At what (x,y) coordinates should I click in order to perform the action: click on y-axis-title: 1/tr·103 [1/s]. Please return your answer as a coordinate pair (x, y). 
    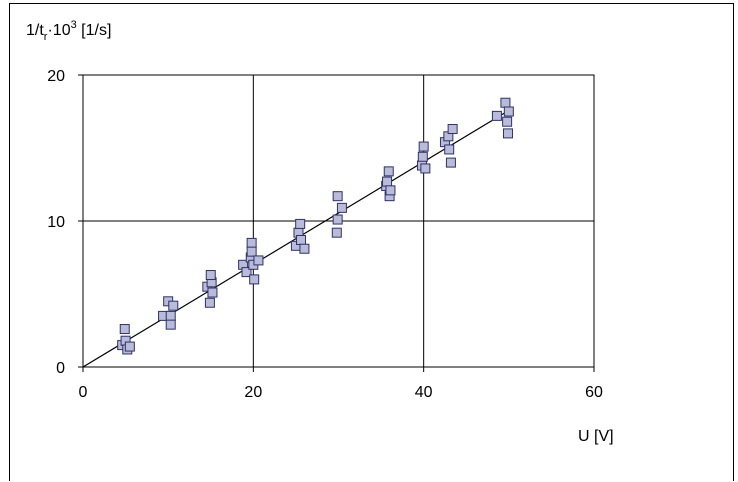
    Looking at the image, I should click on (68, 31).